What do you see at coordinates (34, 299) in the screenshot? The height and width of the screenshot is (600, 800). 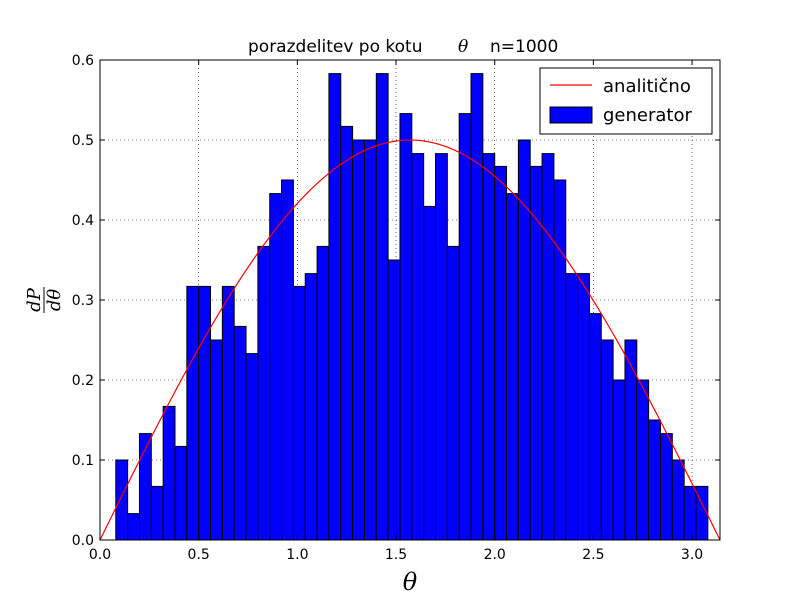 I see `y-axis-label-numerator: dP` at bounding box center [34, 299].